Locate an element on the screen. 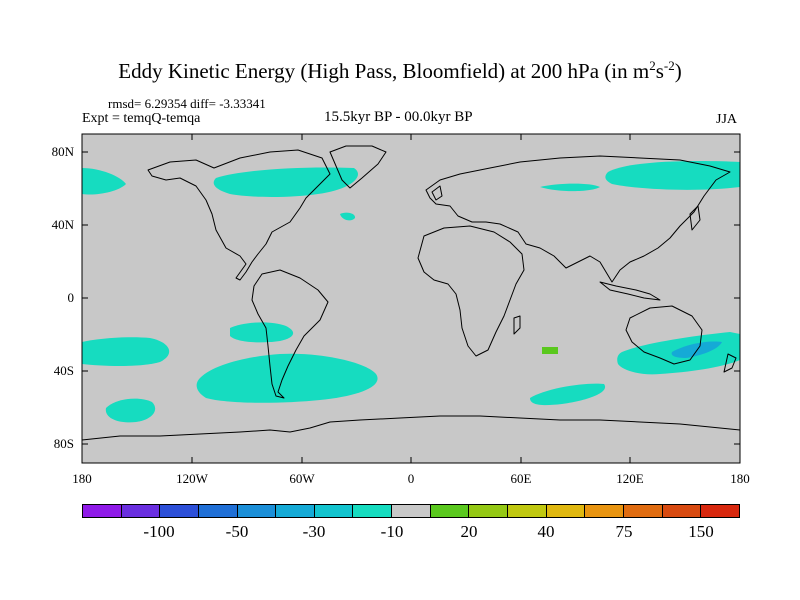 The height and width of the screenshot is (600, 800). patch-north-atlantic-small is located at coordinates (348, 216).